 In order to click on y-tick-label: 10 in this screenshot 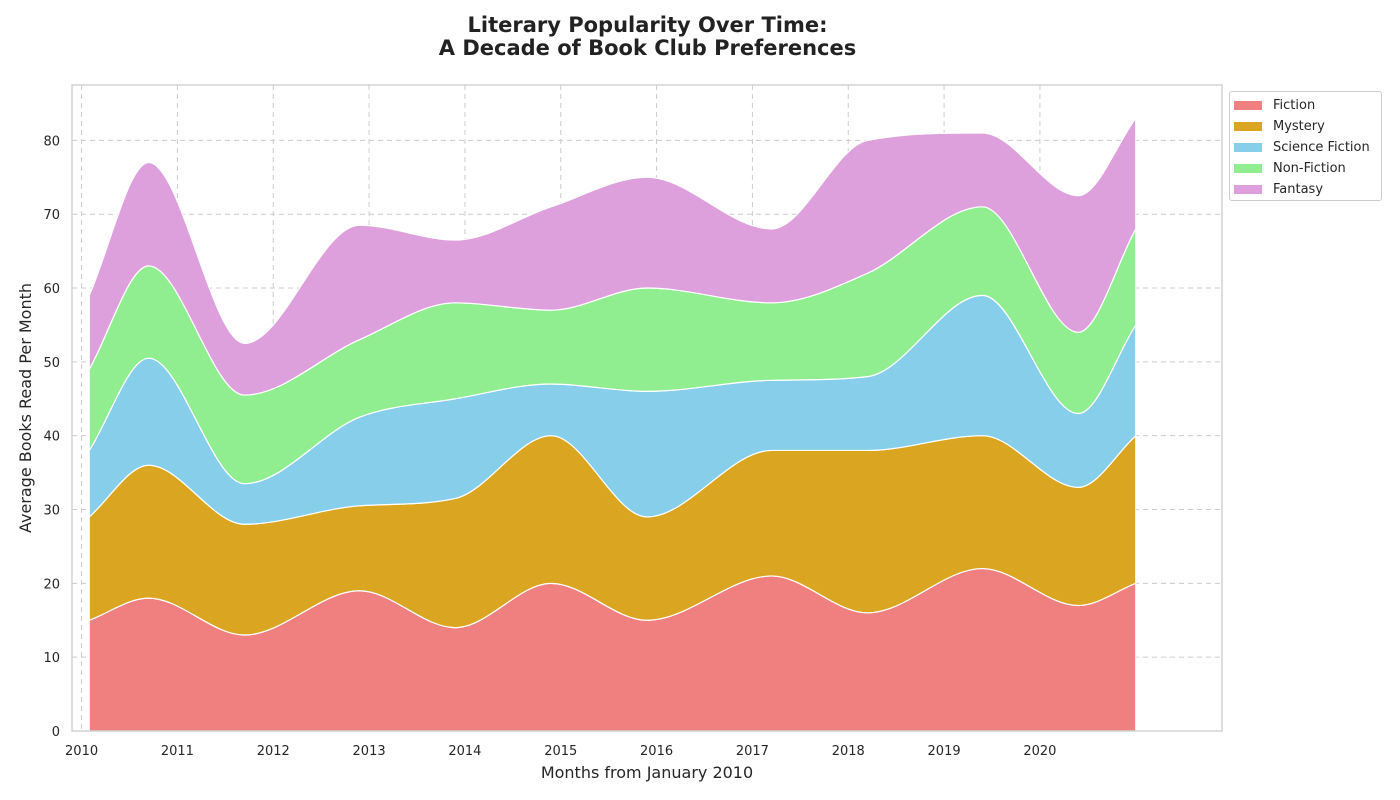, I will do `click(51, 658)`.